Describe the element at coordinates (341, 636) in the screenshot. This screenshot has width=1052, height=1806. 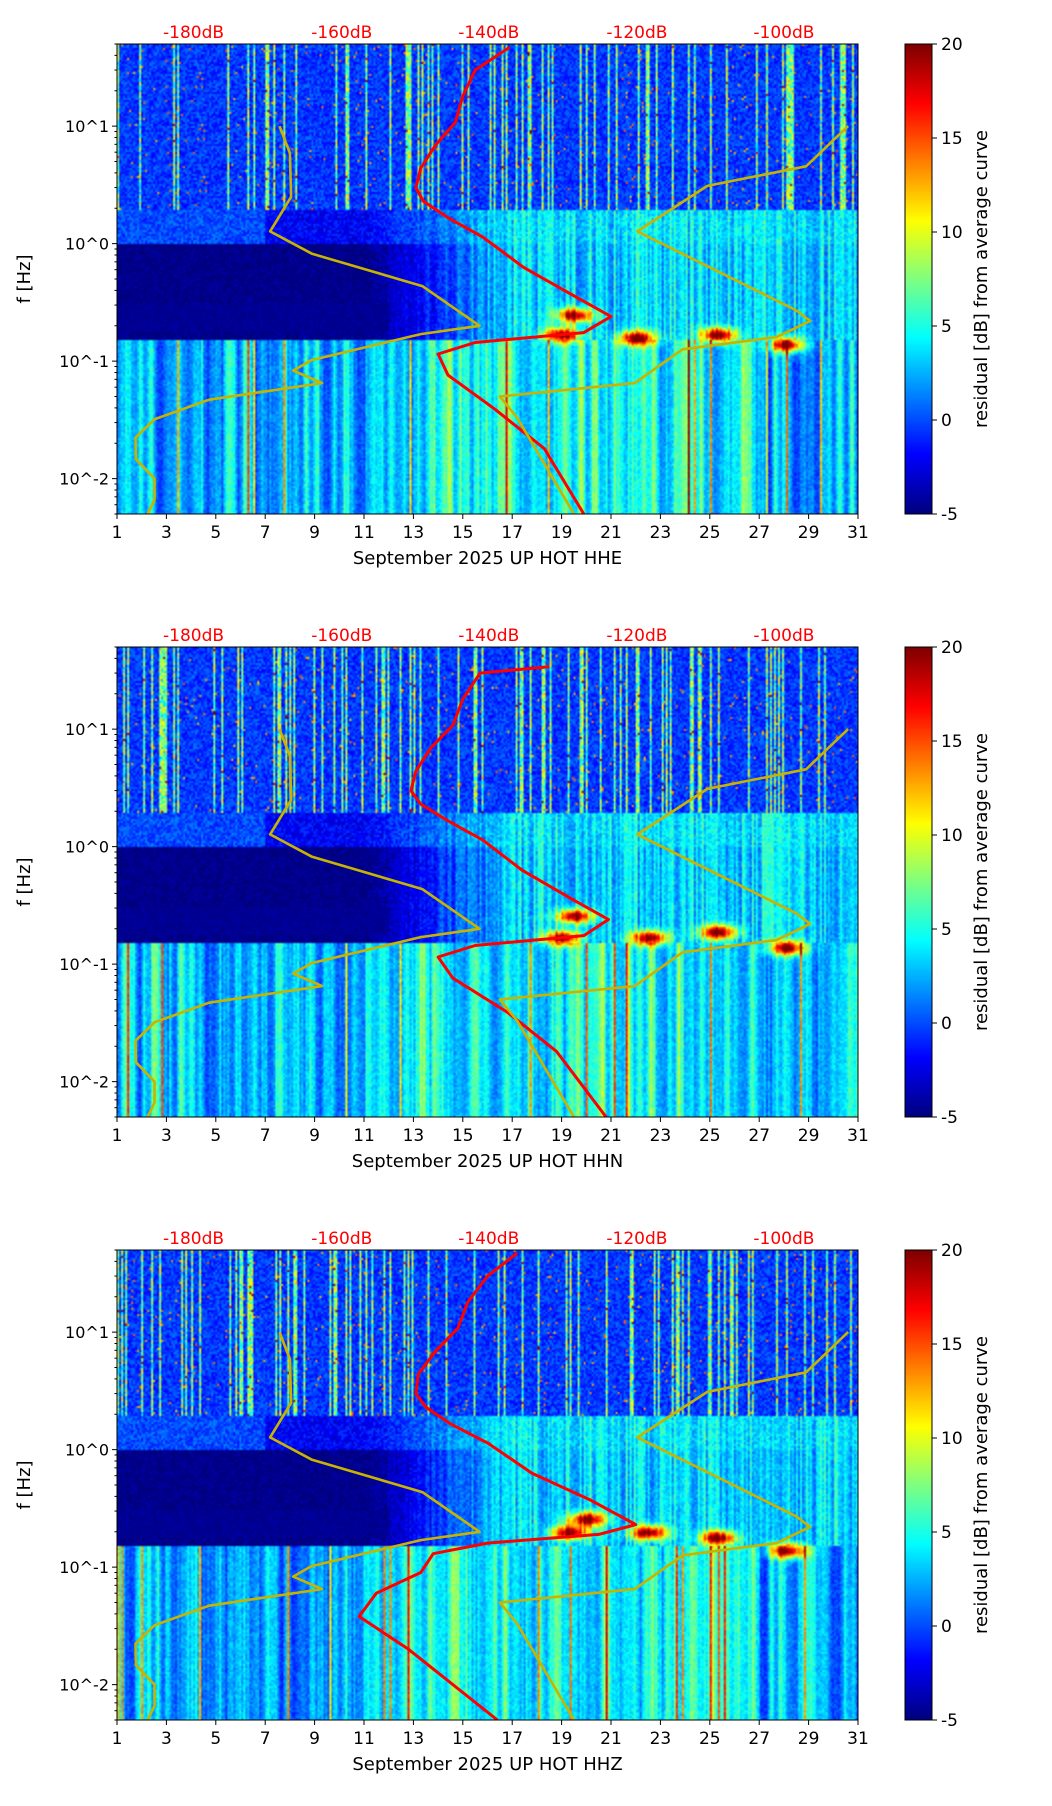
I see `top-db-label: -160dB` at that location.